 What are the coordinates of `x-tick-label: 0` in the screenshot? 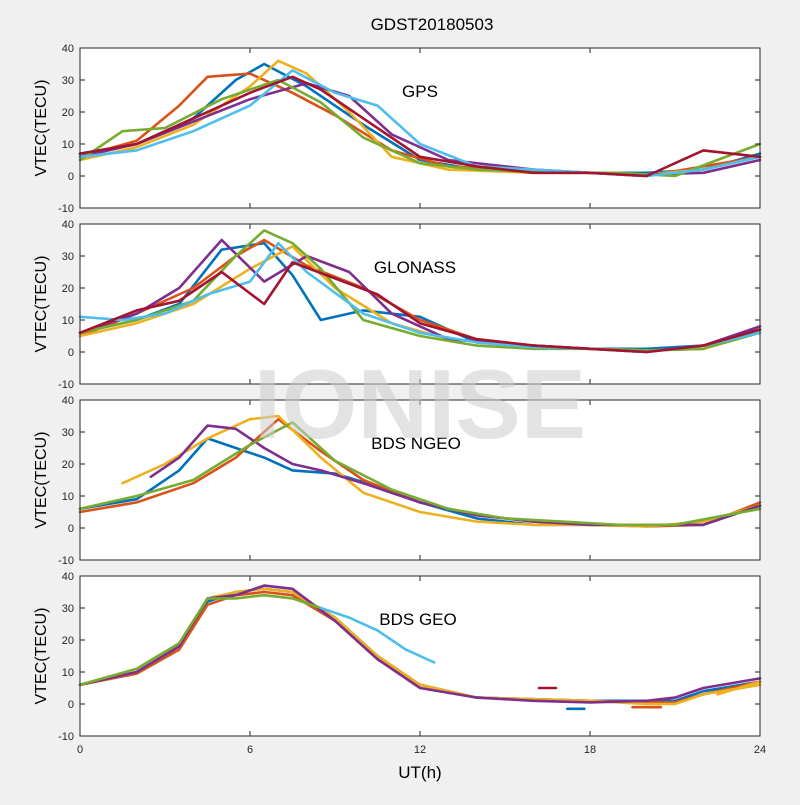 It's located at (80, 750).